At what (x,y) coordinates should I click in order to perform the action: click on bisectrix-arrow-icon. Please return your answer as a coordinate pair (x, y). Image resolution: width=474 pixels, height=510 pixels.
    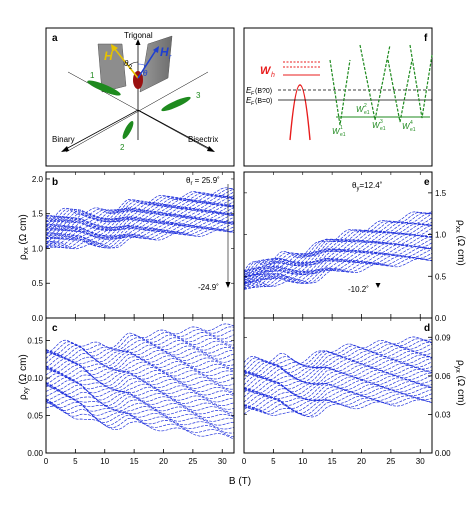
    Looking at the image, I should click on (211, 149).